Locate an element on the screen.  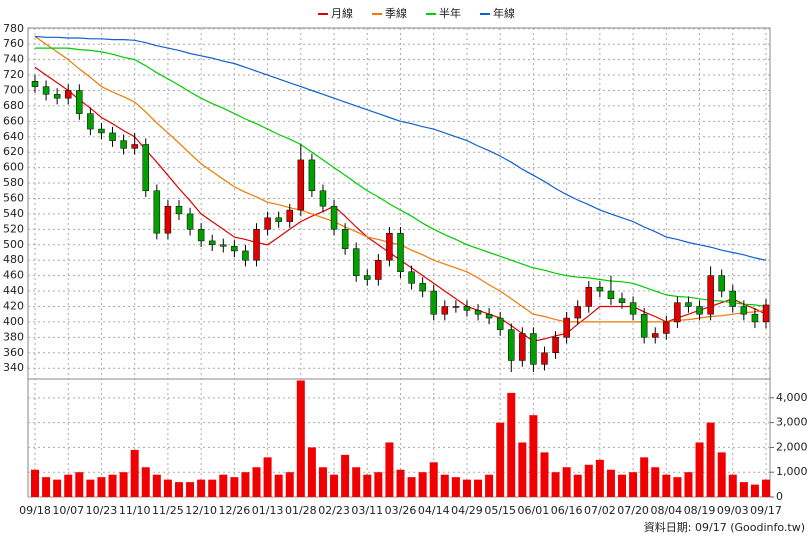
x-tick-label: 12/26 is located at coordinates (235, 510).